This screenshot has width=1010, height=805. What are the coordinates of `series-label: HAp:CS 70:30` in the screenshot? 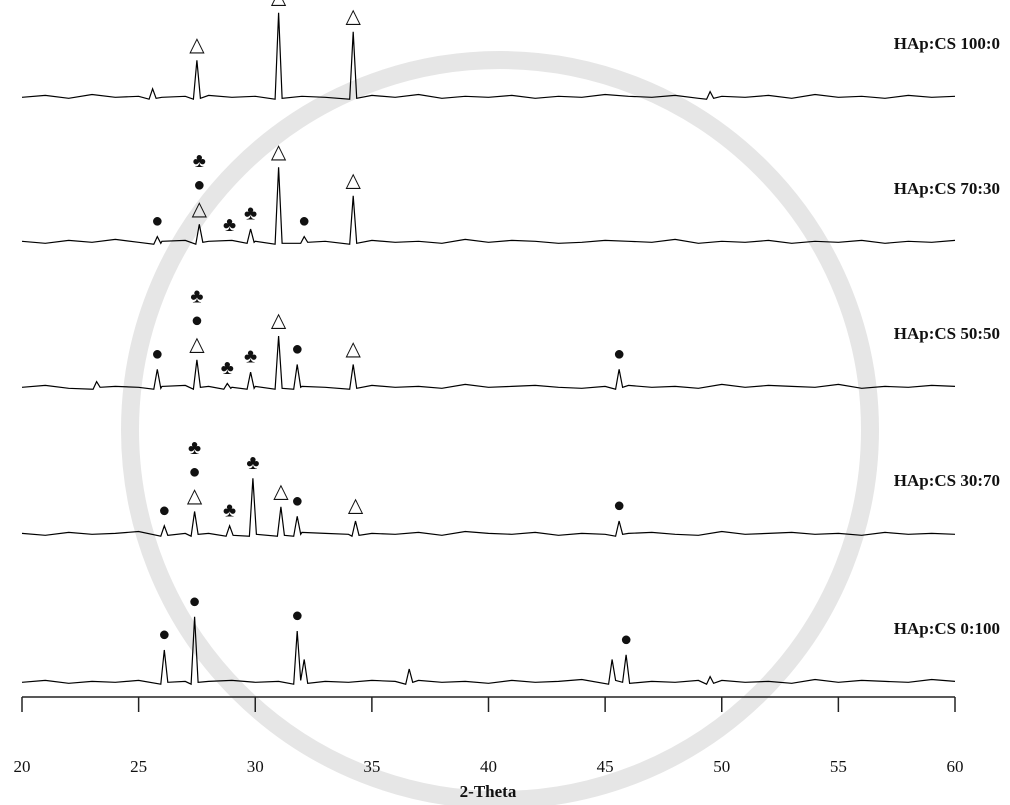 It's located at (947, 188).